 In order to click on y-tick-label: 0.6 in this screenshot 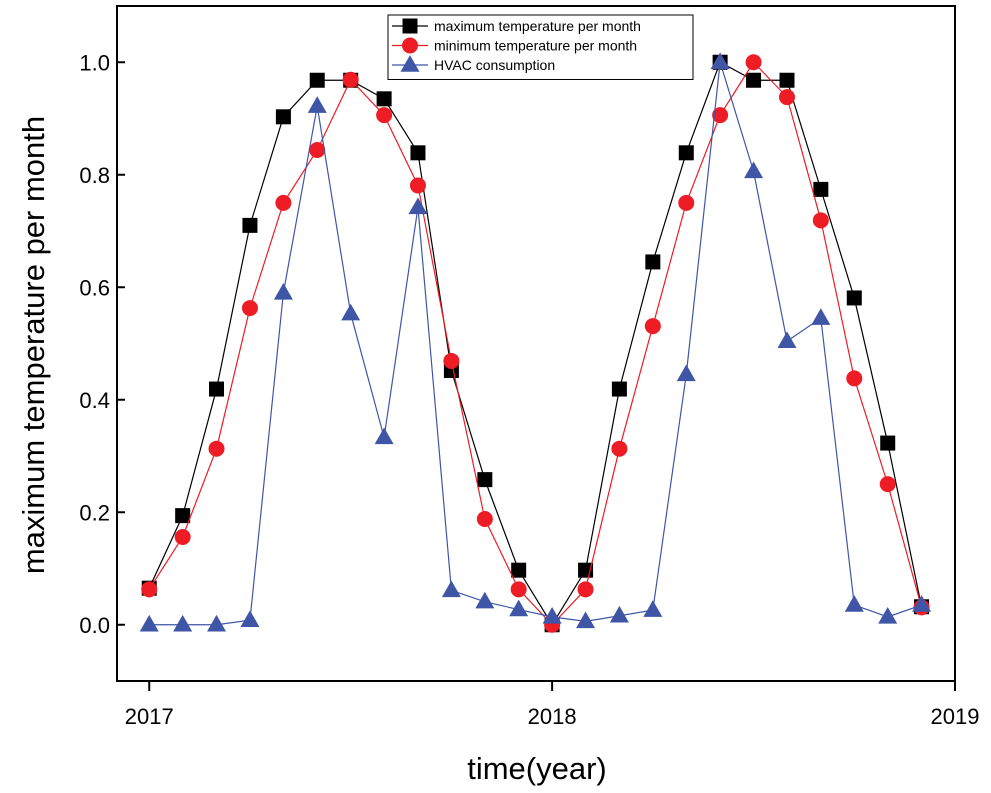, I will do `click(94, 287)`.